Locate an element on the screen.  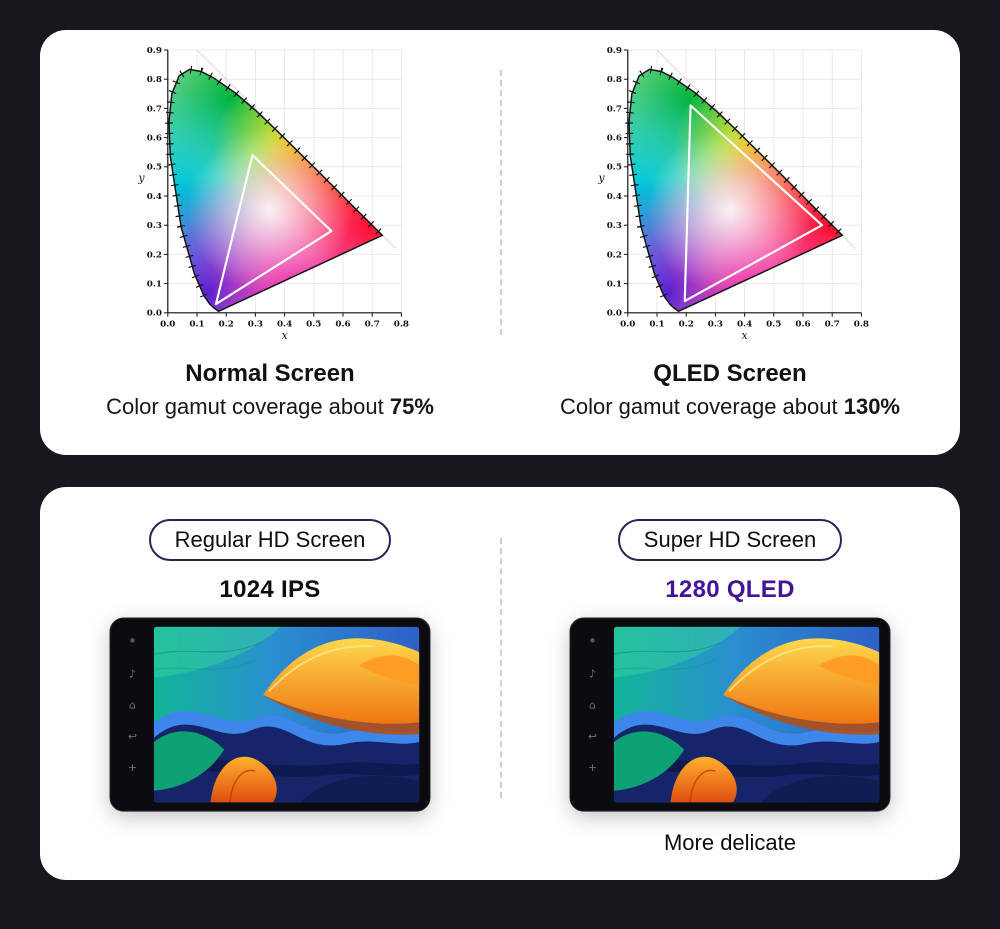
coverage-value: 75% is located at coordinates (411, 406).